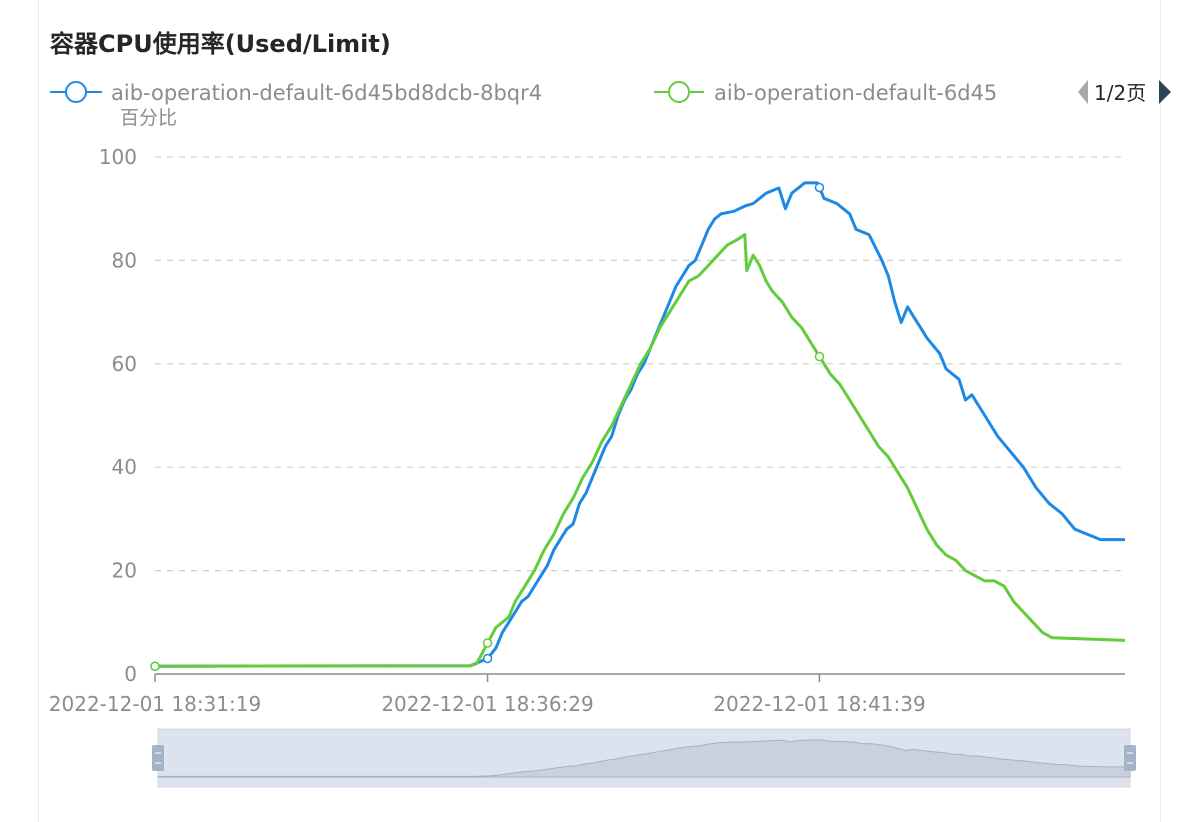 This screenshot has width=1190, height=822. What do you see at coordinates (1160, 411) in the screenshot?
I see `panel-right-border` at bounding box center [1160, 411].